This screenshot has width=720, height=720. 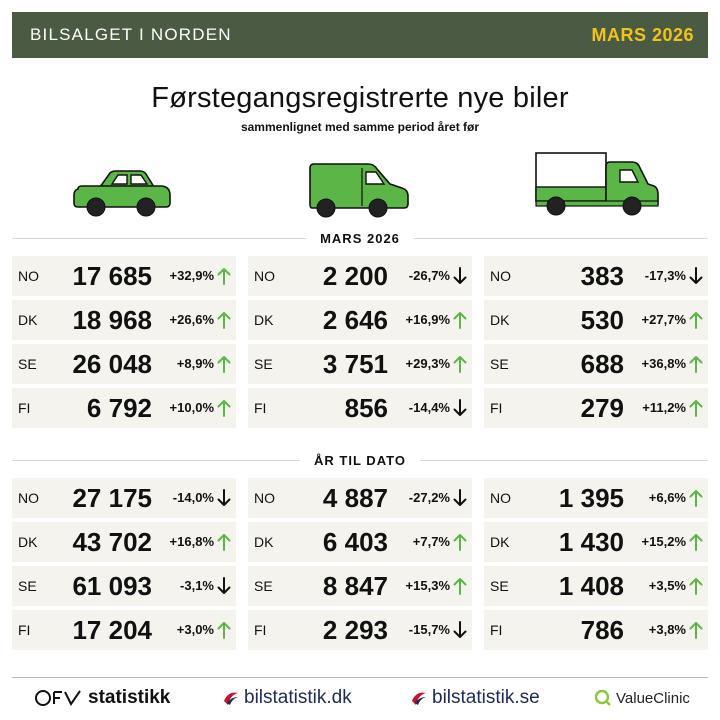 What do you see at coordinates (667, 629) in the screenshot?
I see `change-percent: +3,8%` at bounding box center [667, 629].